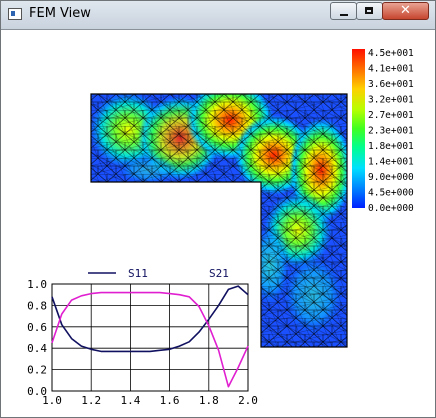 This screenshot has width=436, height=418. I want to click on colorbar-label: 2.3e+001, so click(391, 131).